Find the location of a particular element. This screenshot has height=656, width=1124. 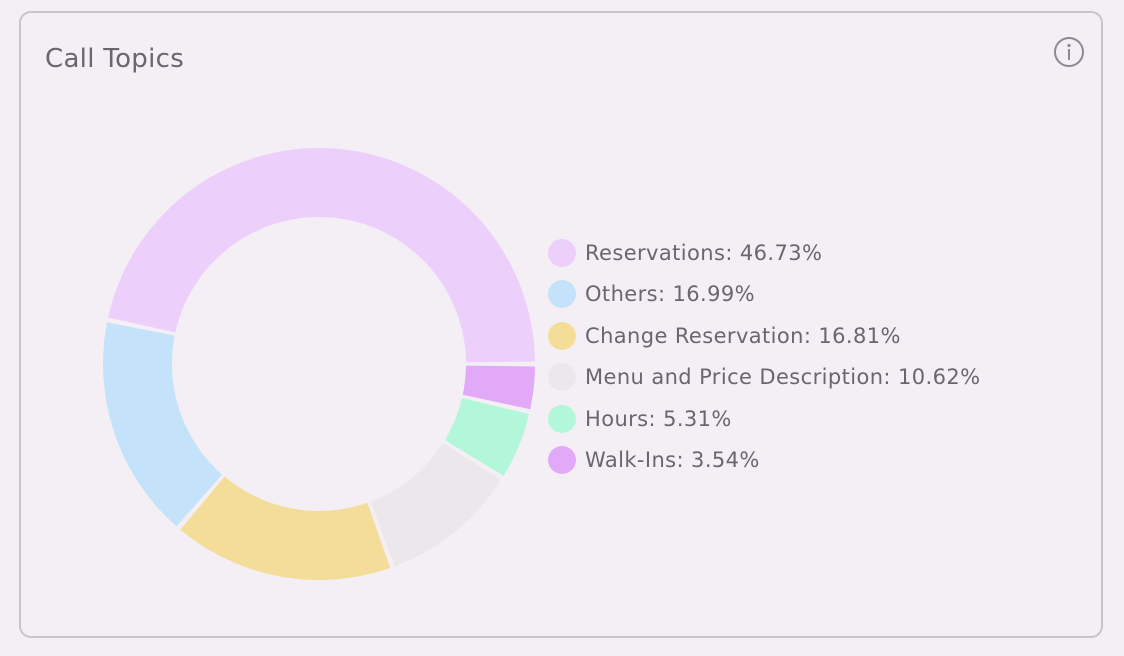

legend-label: Hours: 5.31% is located at coordinates (658, 418).